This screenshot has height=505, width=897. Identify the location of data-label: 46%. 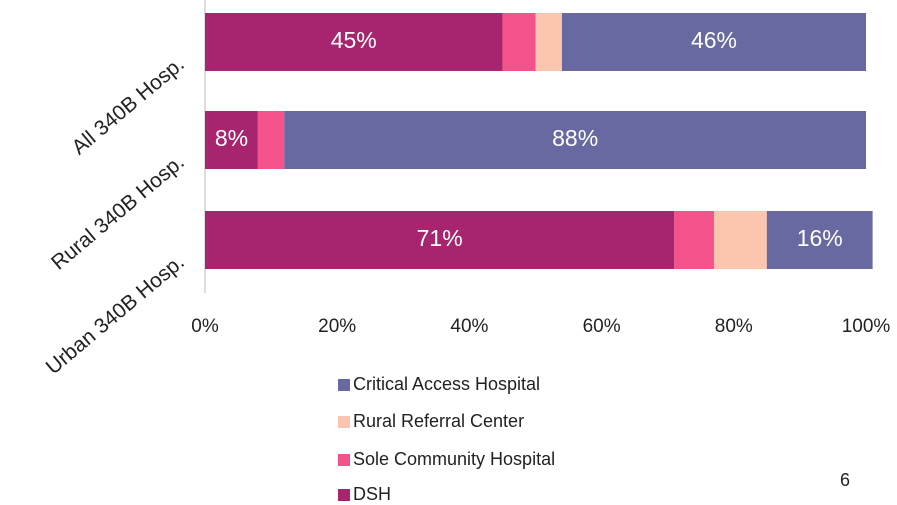
(714, 40).